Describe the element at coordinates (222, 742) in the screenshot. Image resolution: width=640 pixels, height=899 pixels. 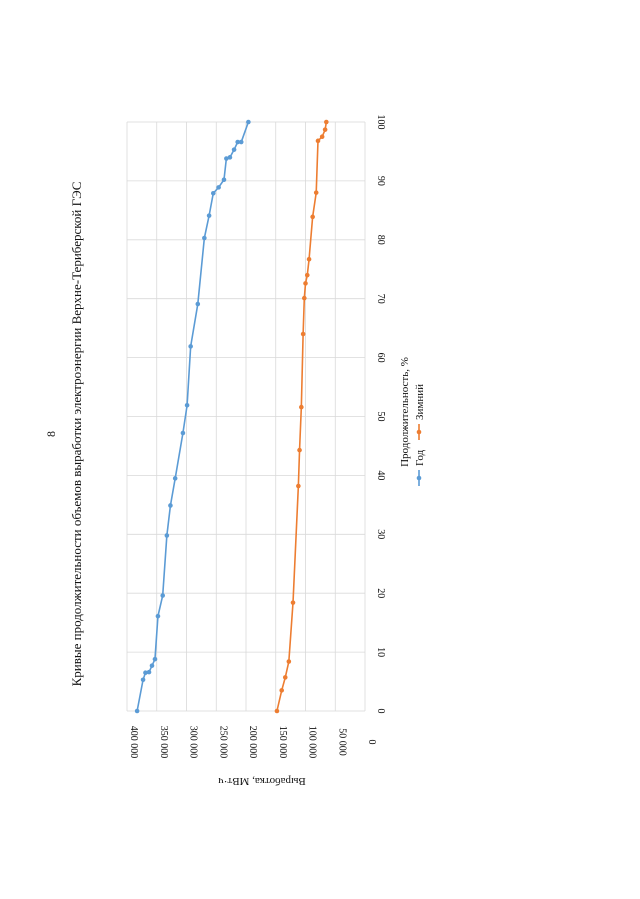
I see `y-tick-label: 250 000` at that location.